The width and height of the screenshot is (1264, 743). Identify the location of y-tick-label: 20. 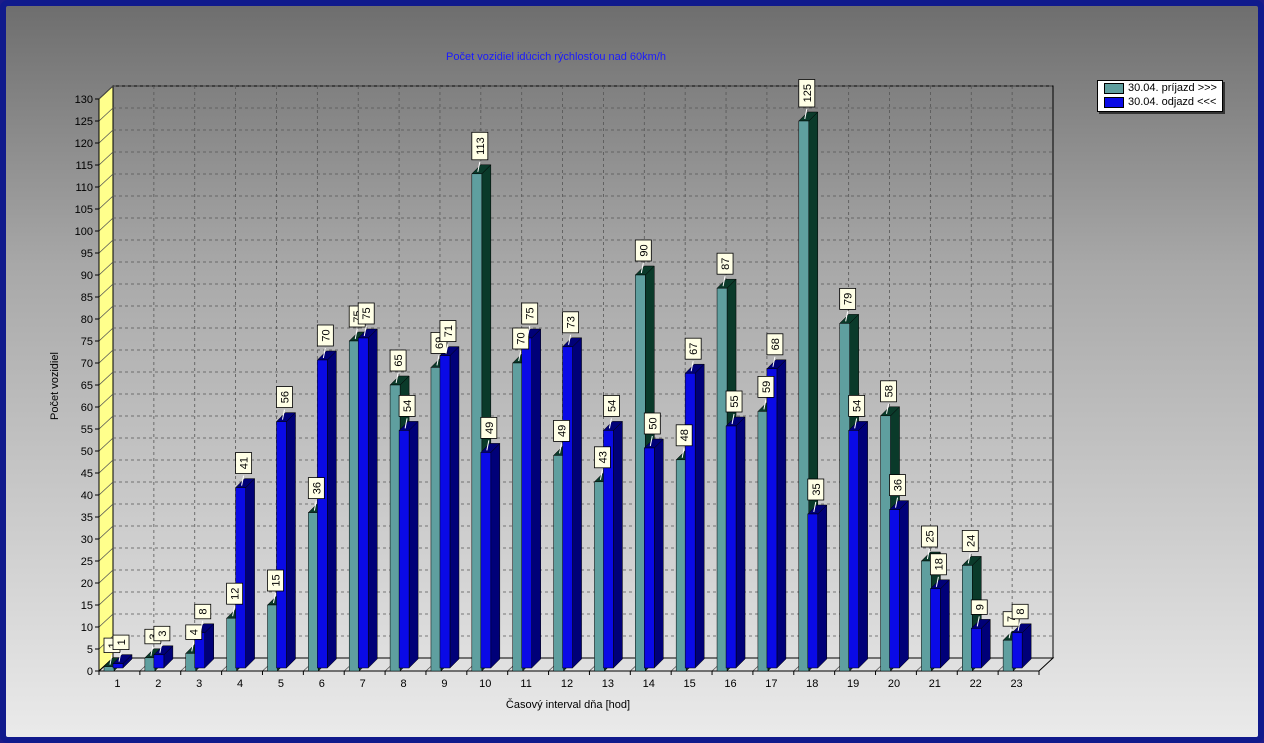
(87, 584).